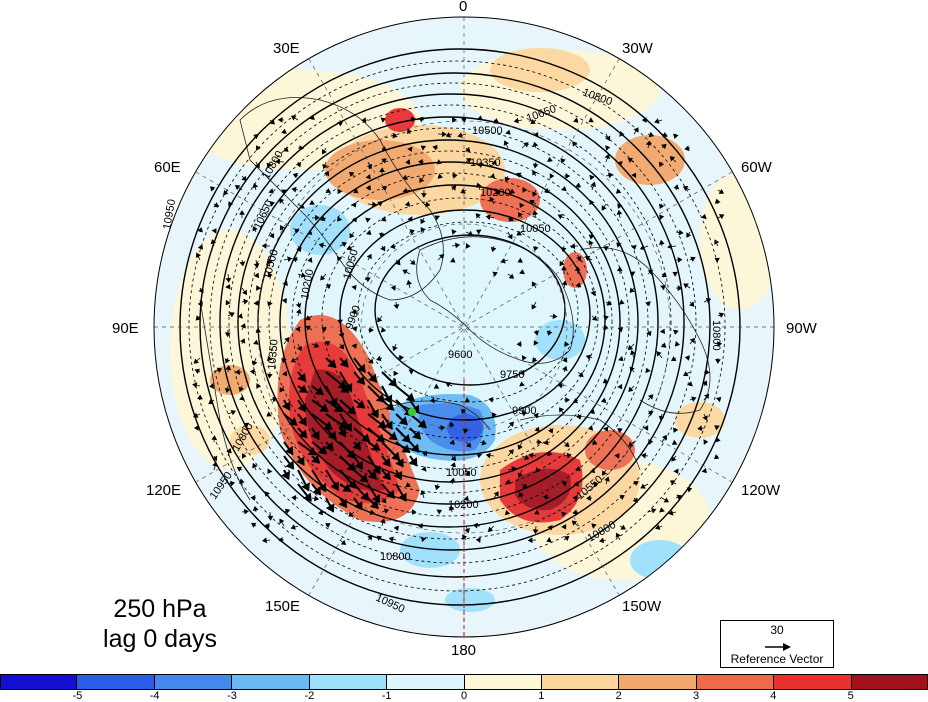  What do you see at coordinates (464, 682) in the screenshot?
I see `colorbar` at bounding box center [464, 682].